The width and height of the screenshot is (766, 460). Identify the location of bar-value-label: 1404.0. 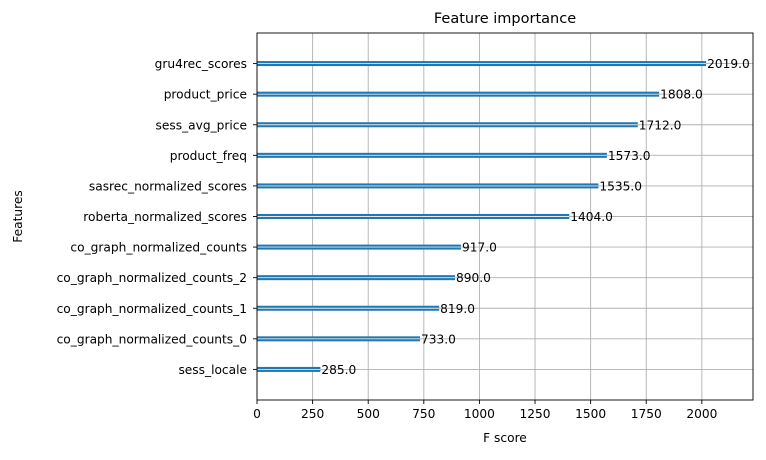
(591, 217).